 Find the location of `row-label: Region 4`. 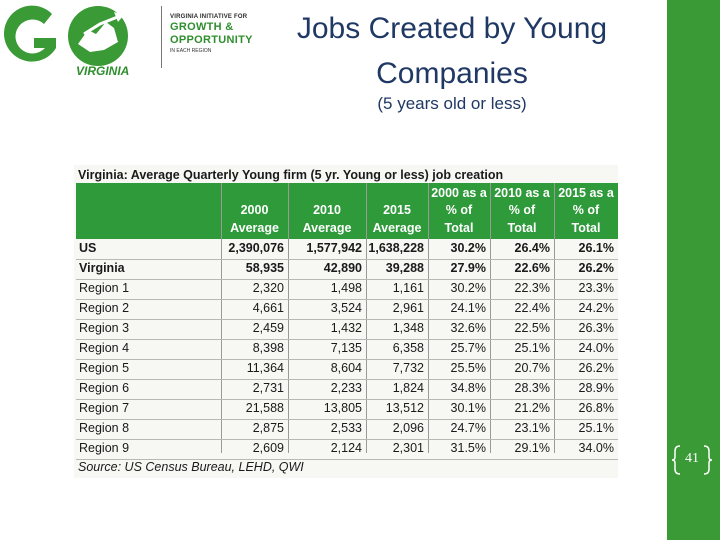

row-label: Region 4 is located at coordinates (104, 348).